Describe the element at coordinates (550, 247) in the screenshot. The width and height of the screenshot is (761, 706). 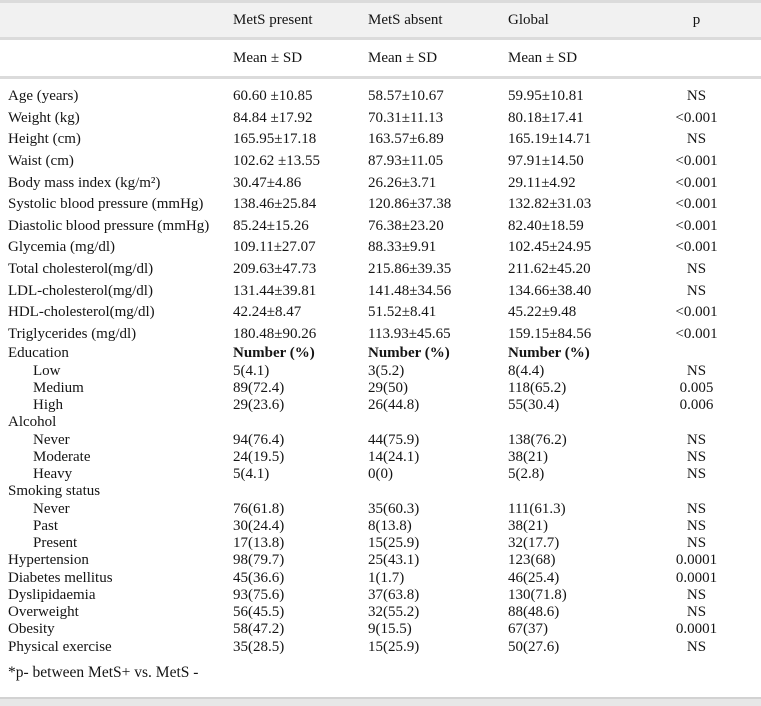
I see `cell-global: 102.45±24.95` at that location.